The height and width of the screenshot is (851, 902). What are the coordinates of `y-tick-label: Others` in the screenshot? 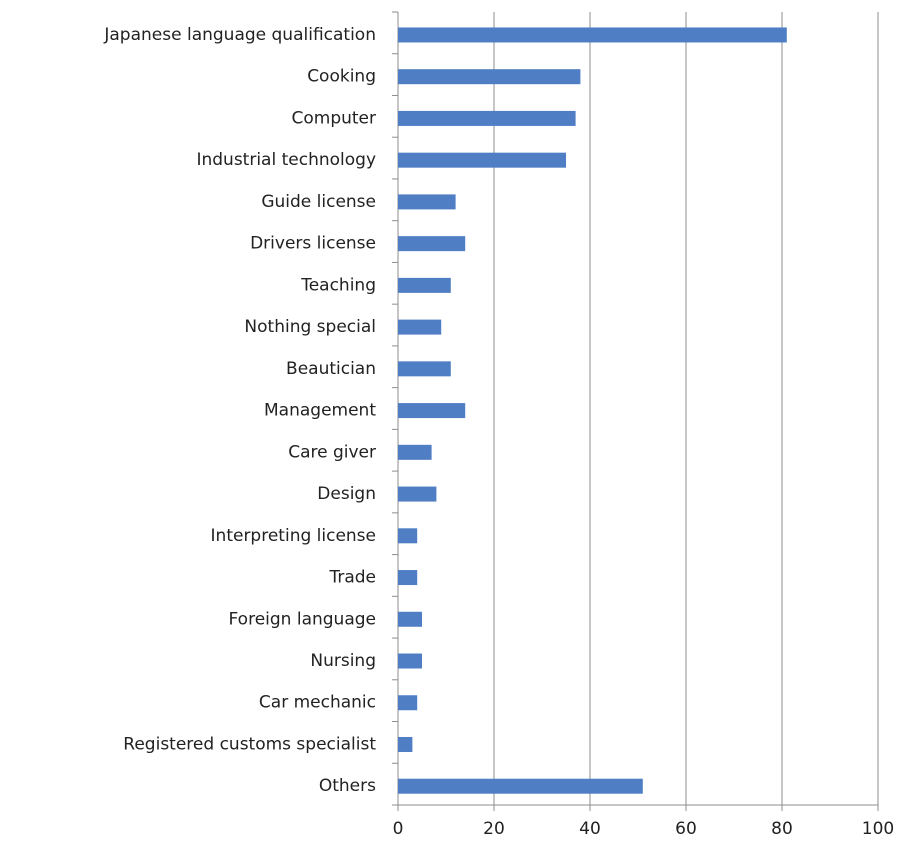 It's located at (347, 786).